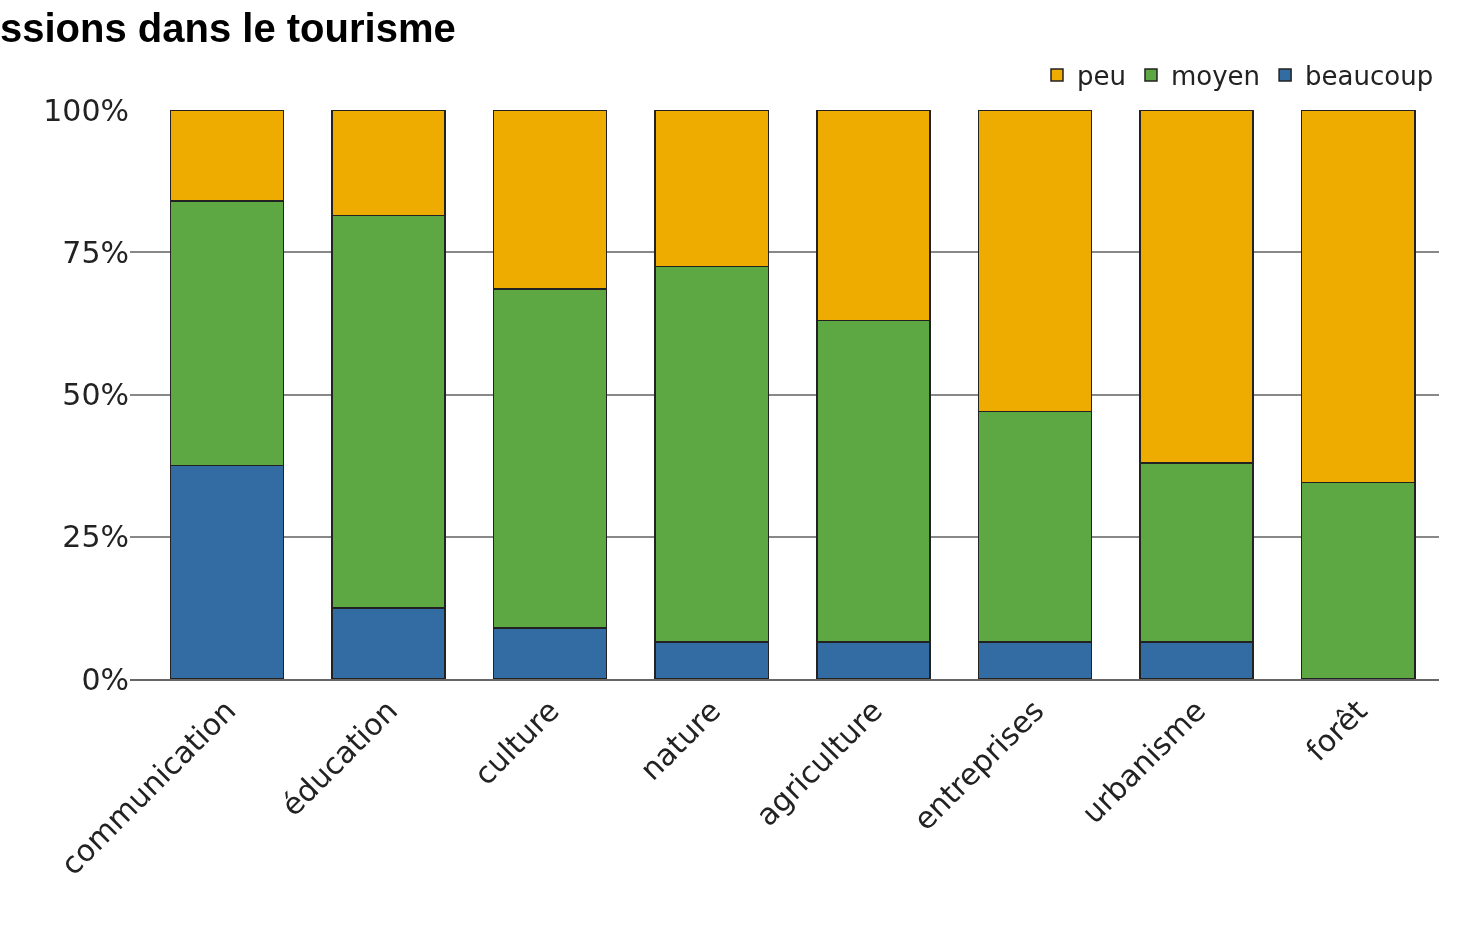 This screenshot has height=939, width=1459. Describe the element at coordinates (1215, 76) in the screenshot. I see `legend-label: moyen` at that location.